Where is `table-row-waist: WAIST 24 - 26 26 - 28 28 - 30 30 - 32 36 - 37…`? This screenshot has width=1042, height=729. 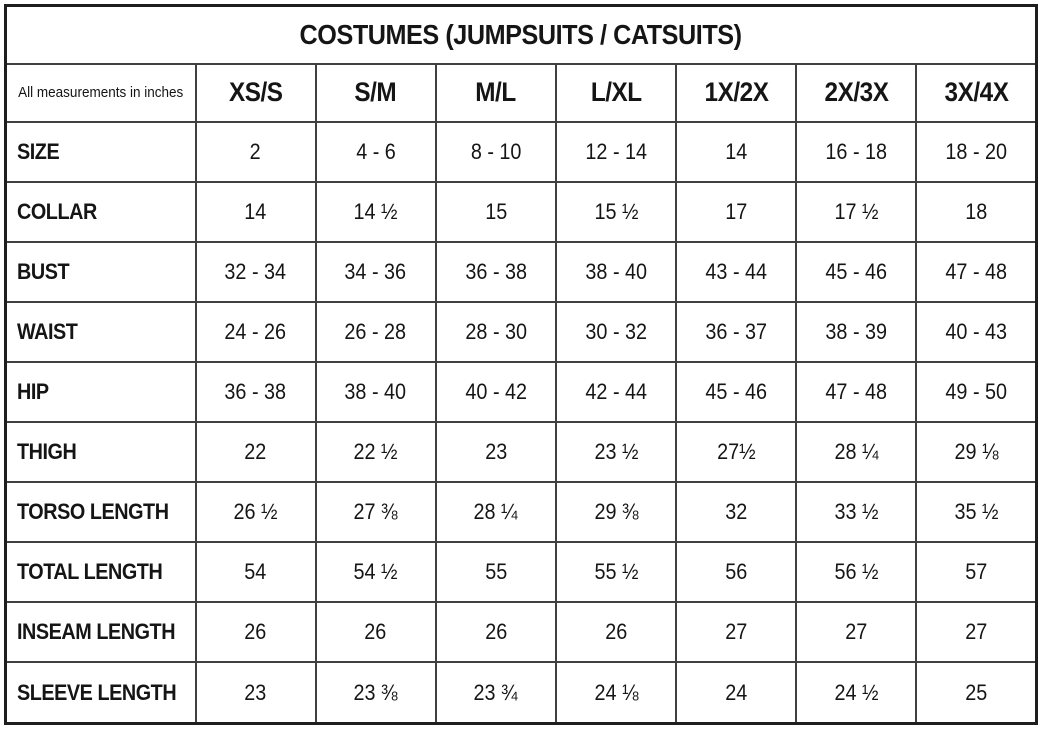 table-row-waist: WAIST 24 - 26 26 - 28 28 - 30 30 - 32 36 - 37… is located at coordinates (521, 331).